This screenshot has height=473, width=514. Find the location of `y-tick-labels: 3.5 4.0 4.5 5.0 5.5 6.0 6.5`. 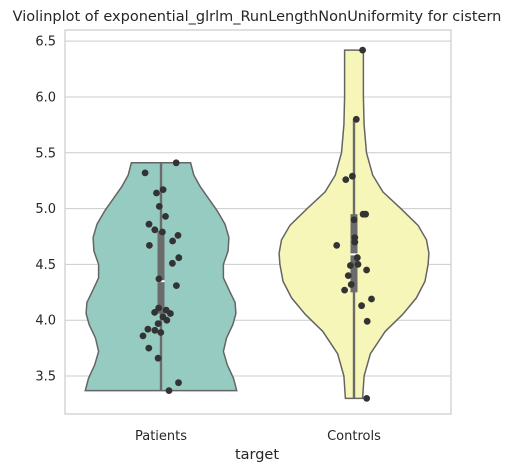

y-tick-labels: 3.5 4.0 4.5 5.0 5.5 6.0 6.5 is located at coordinates (45, 210).